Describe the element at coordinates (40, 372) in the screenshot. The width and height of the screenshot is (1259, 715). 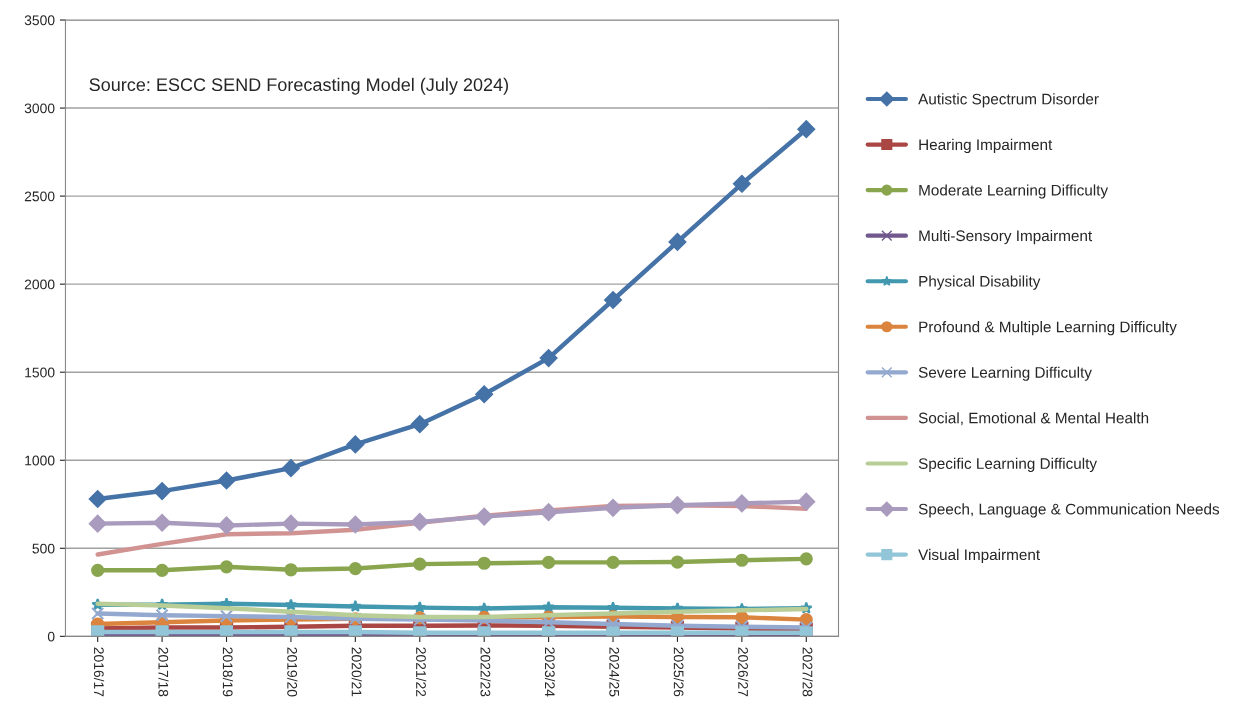
I see `y-tick-label: 1500` at that location.